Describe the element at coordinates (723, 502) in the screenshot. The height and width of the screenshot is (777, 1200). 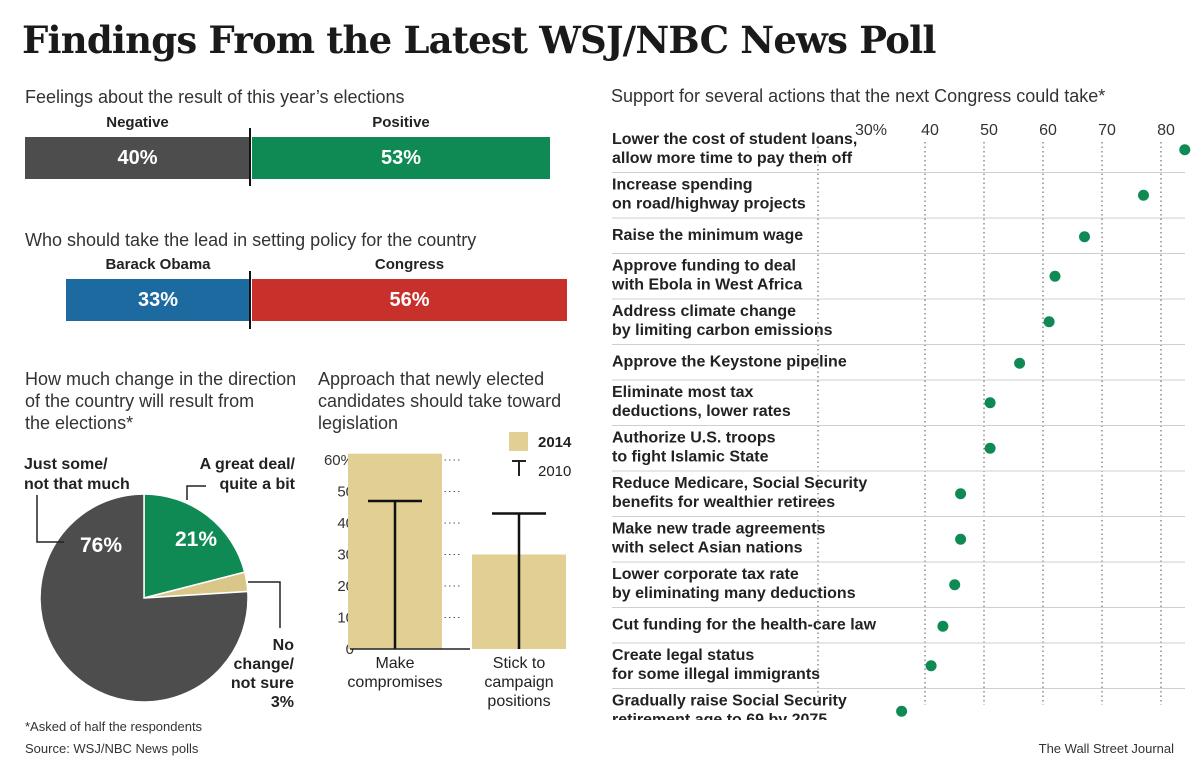
I see `support-item-label: benefits for wealthier retirees` at that location.